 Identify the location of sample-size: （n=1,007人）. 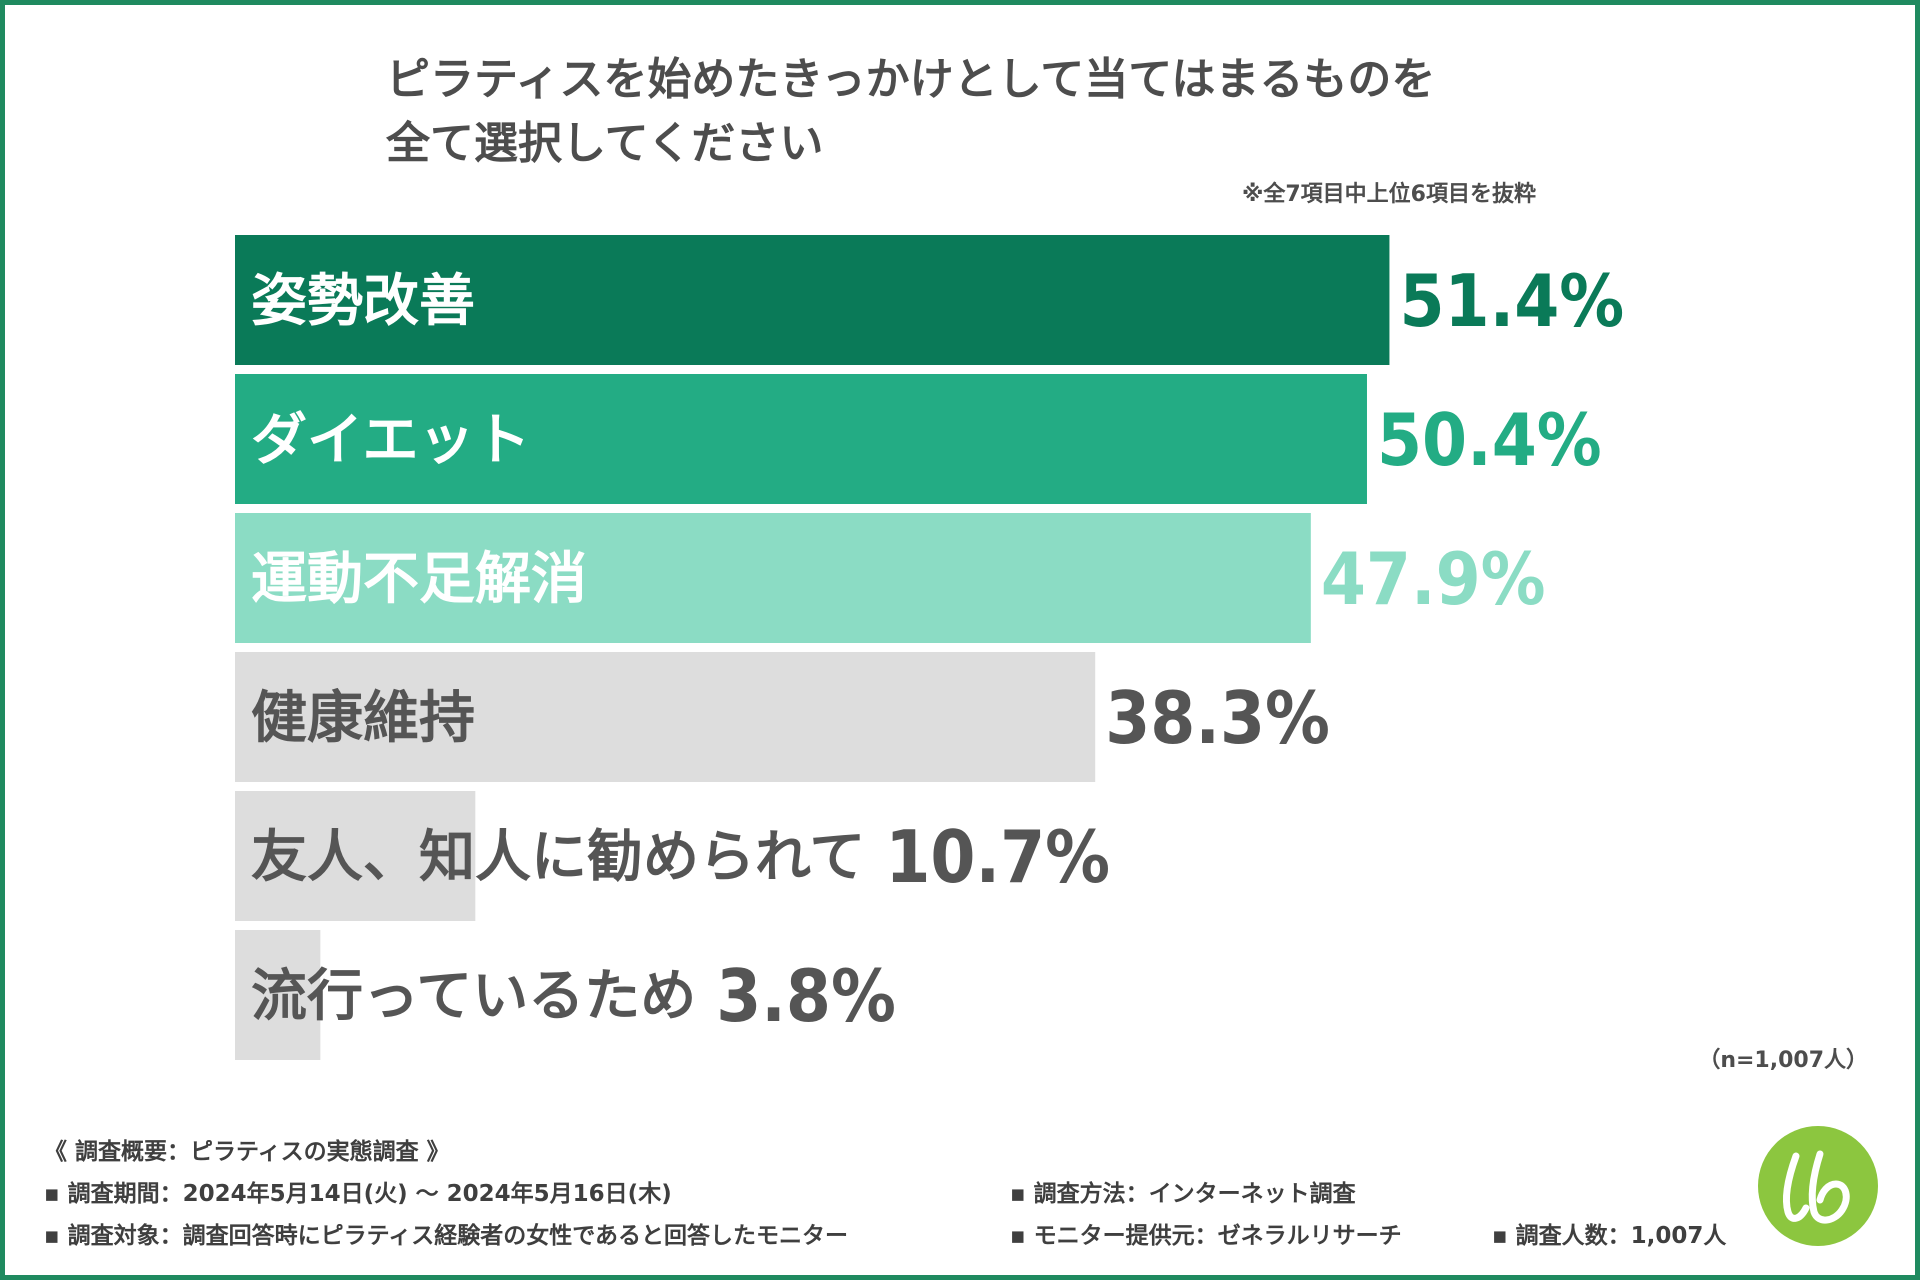
(1783, 1060).